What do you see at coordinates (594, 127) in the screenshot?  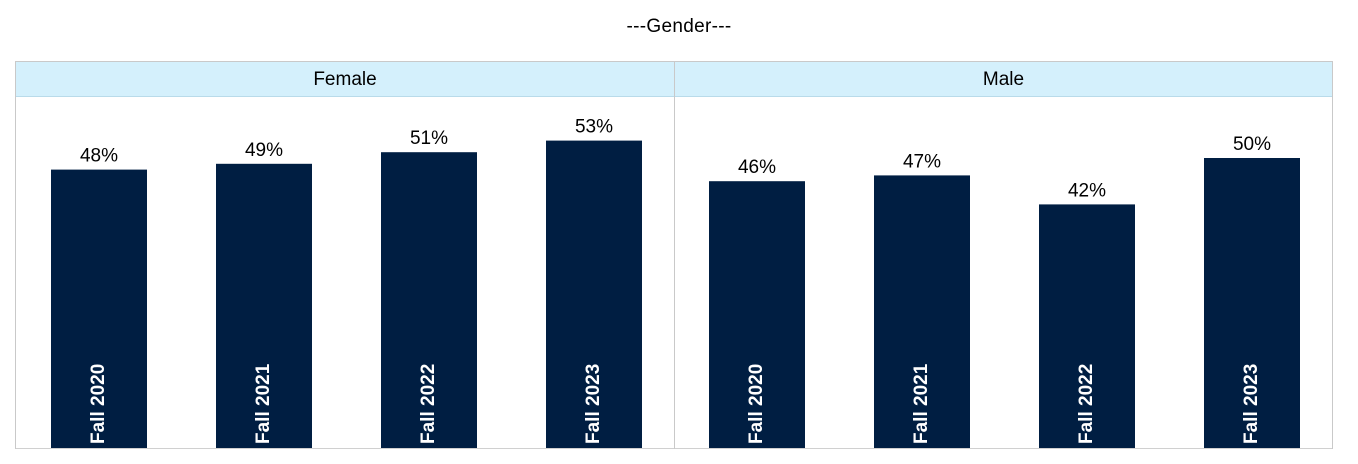 I see `value-label-female-3: 53%` at bounding box center [594, 127].